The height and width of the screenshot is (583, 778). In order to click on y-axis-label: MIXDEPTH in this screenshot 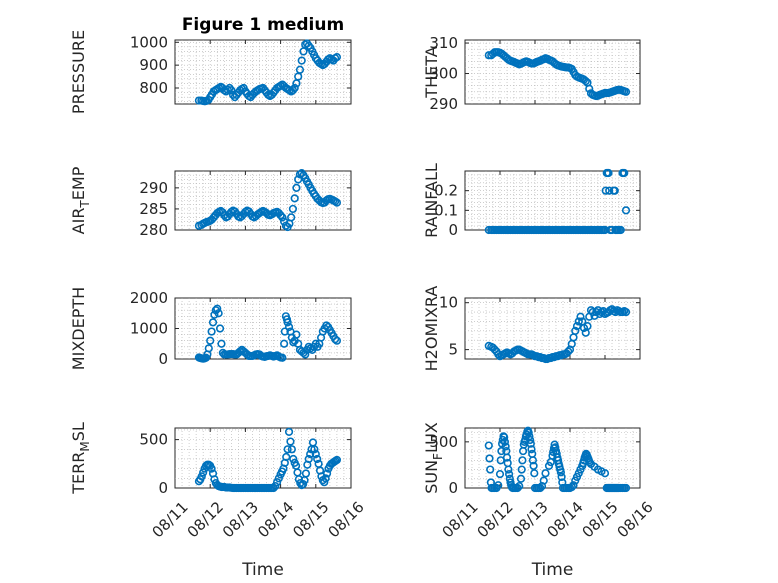, I will do `click(78, 328)`.